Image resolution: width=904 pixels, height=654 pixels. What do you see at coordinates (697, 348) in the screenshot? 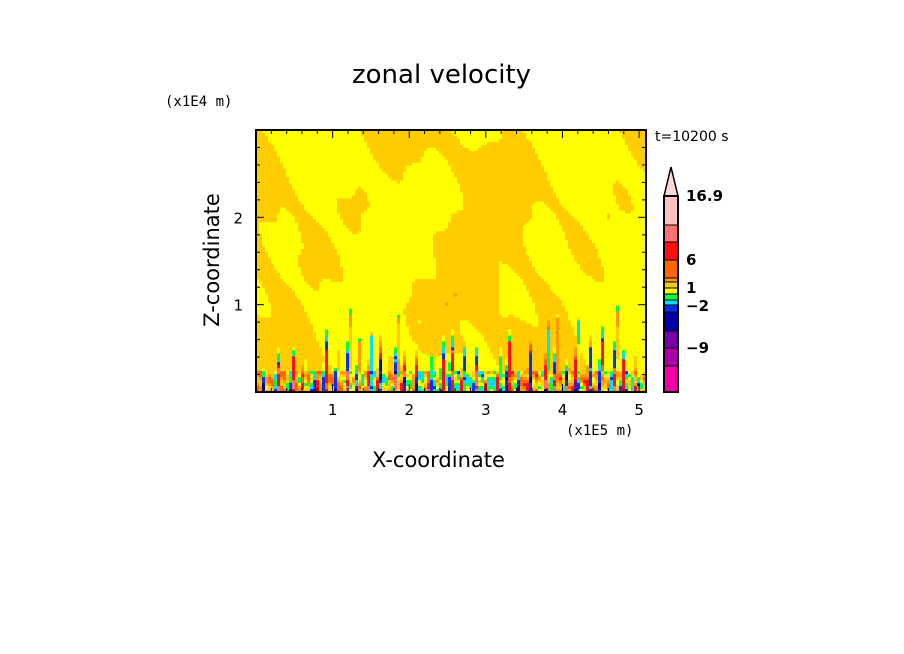
I see `colorbar-label: −9` at bounding box center [697, 348].